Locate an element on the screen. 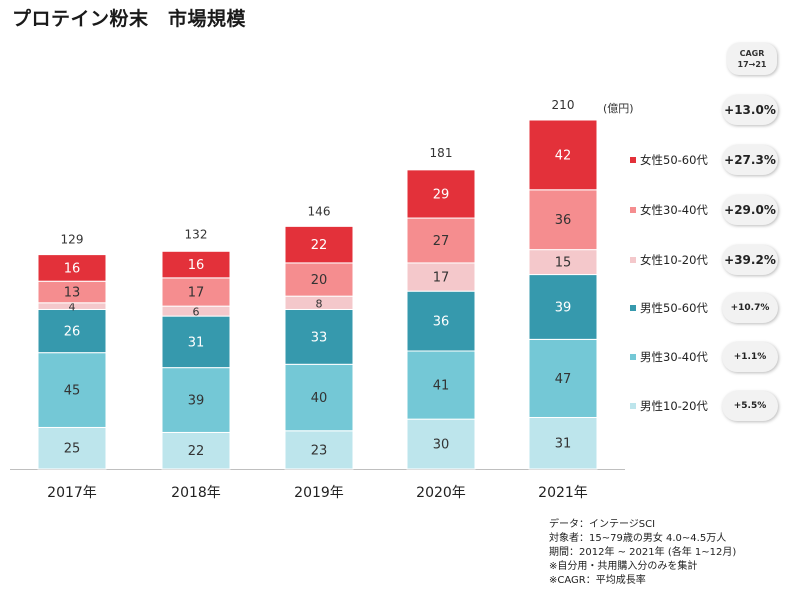 This screenshot has width=800, height=593. chart-title: プロテイン粉末 市場規模 is located at coordinates (129, 19).